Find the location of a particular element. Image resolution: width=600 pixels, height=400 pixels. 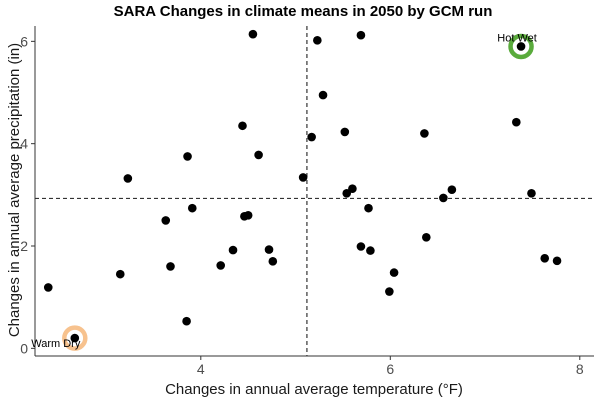

annotation-label: Warm Dry is located at coordinates (56, 344).